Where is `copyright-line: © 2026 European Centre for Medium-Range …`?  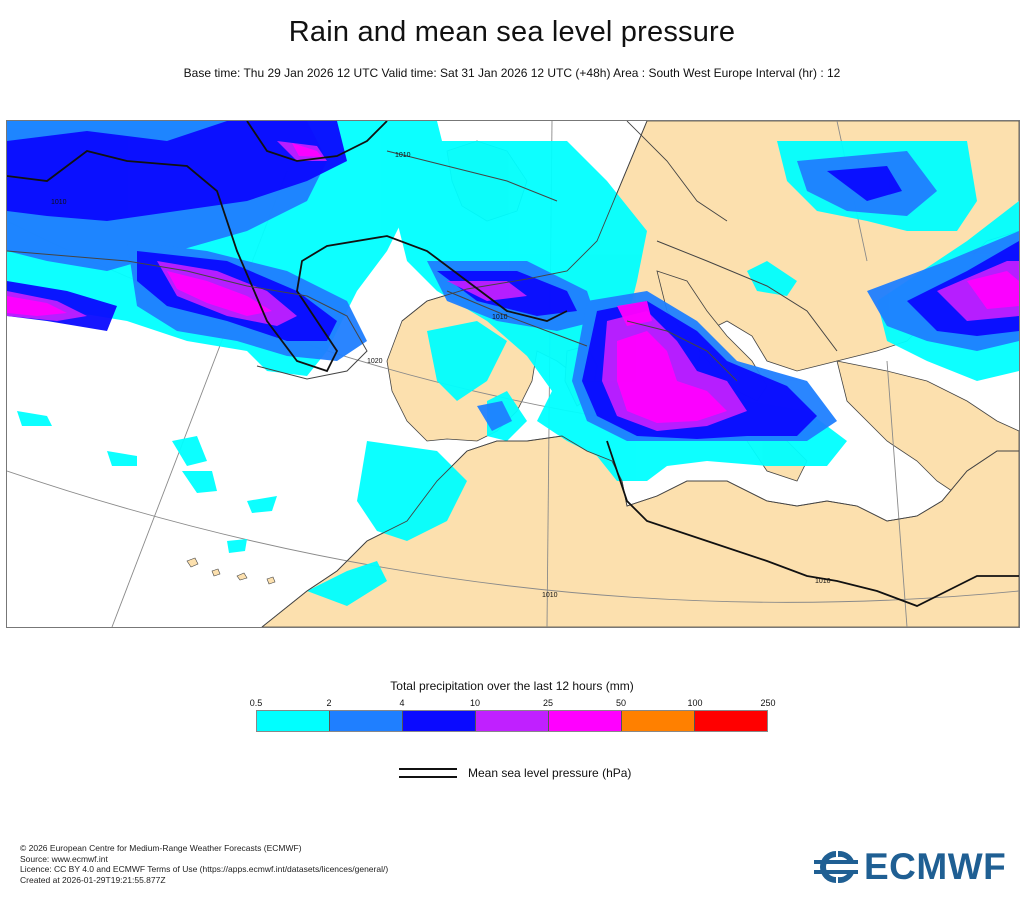 copyright-line: © 2026 European Centre for Medium-Range … is located at coordinates (161, 848).